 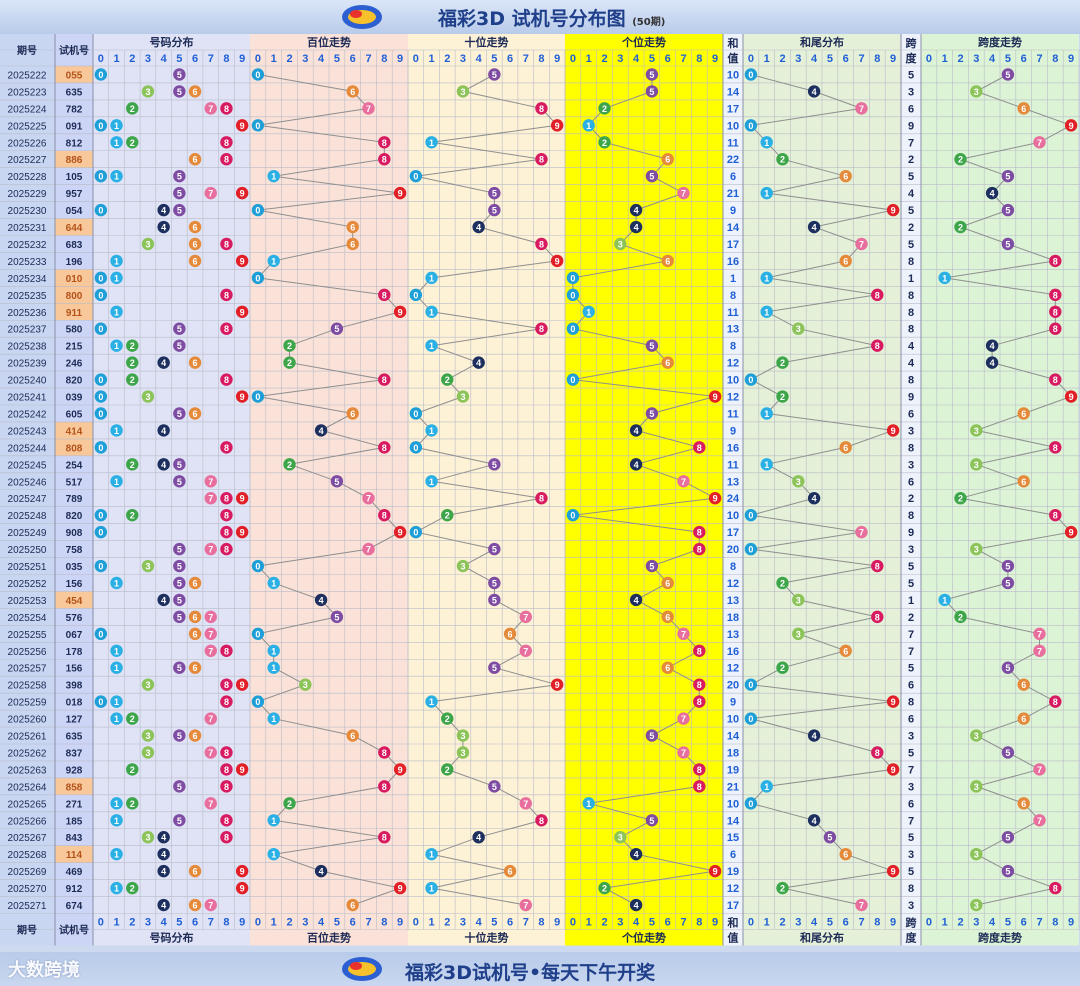 What do you see at coordinates (636, 210) in the screenshot?
I see `units-ball` at bounding box center [636, 210].